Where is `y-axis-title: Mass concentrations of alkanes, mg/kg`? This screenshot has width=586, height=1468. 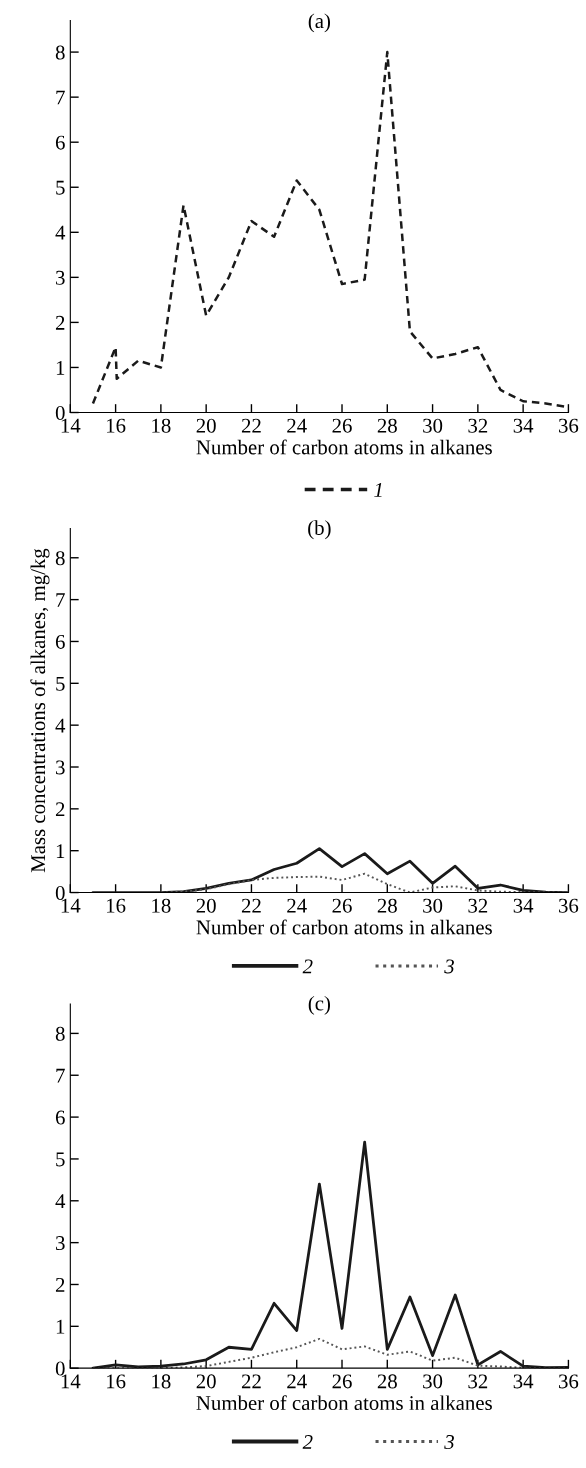
y-axis-title: Mass concentrations of alkanes, mg/kg is located at coordinates (40, 710).